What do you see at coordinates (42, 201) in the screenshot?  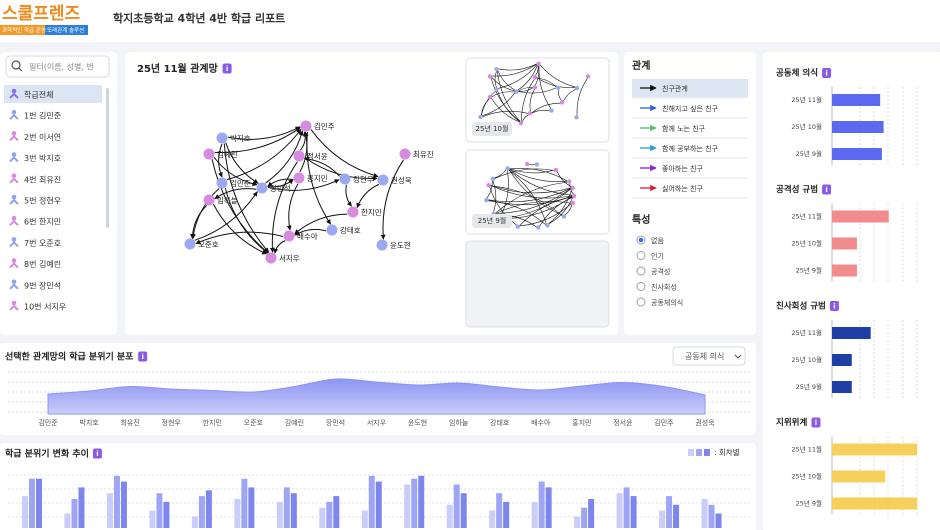 I see `student-item: 5번 정현우` at bounding box center [42, 201].